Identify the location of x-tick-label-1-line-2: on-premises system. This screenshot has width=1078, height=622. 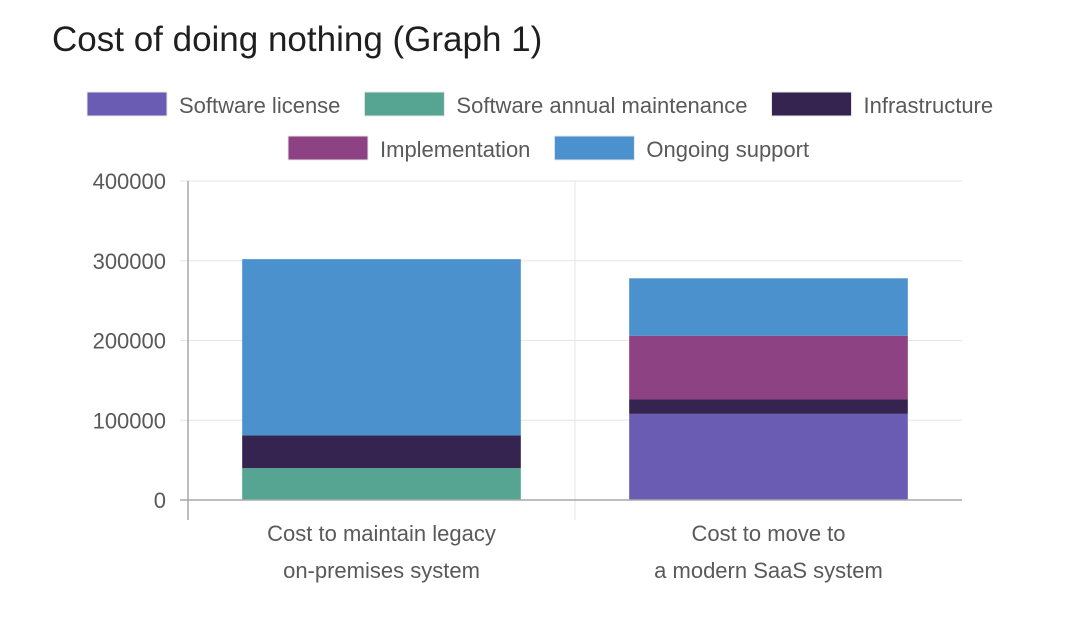
(381, 570).